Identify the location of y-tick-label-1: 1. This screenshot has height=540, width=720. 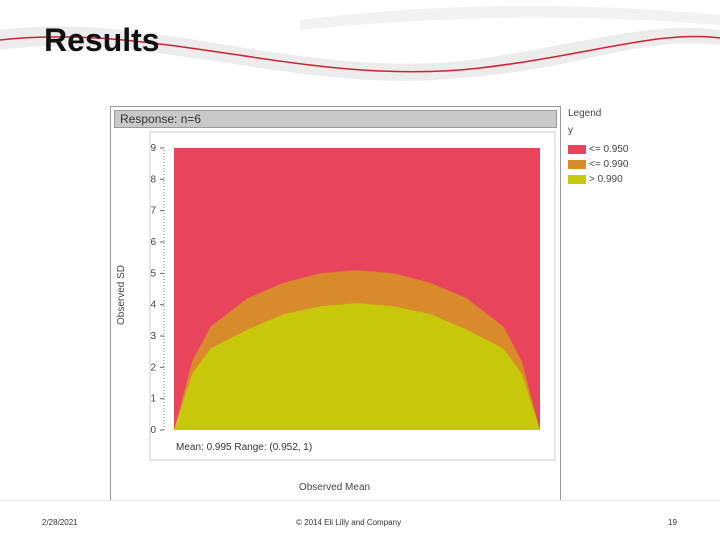
(153, 399).